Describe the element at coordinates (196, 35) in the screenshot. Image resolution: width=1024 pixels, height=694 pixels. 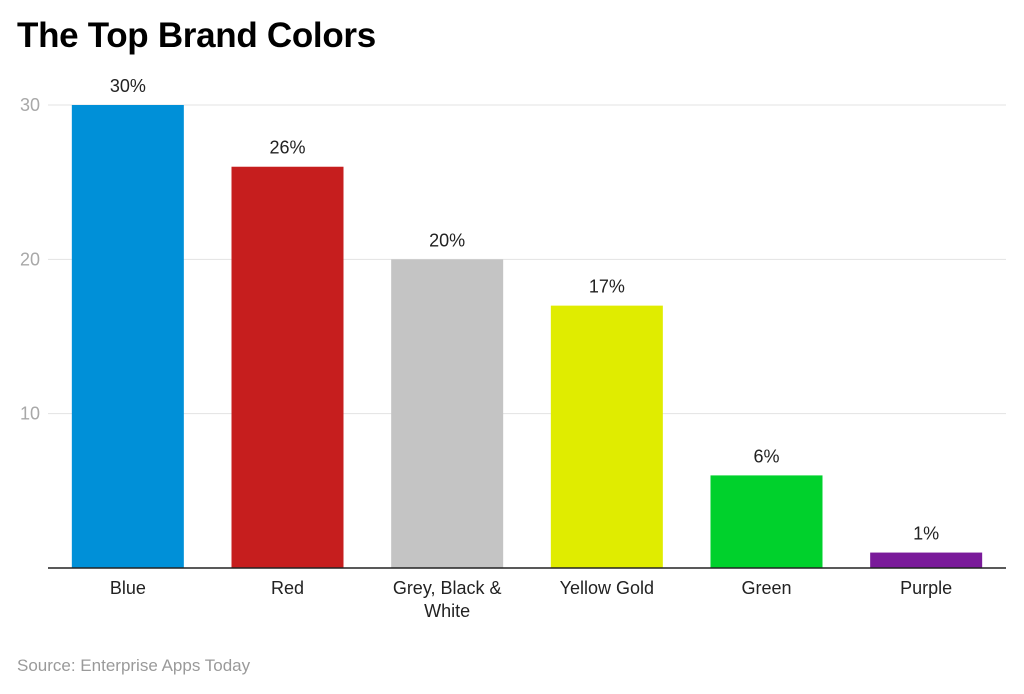
I see `chart-title: The Top Brand Colors` at that location.